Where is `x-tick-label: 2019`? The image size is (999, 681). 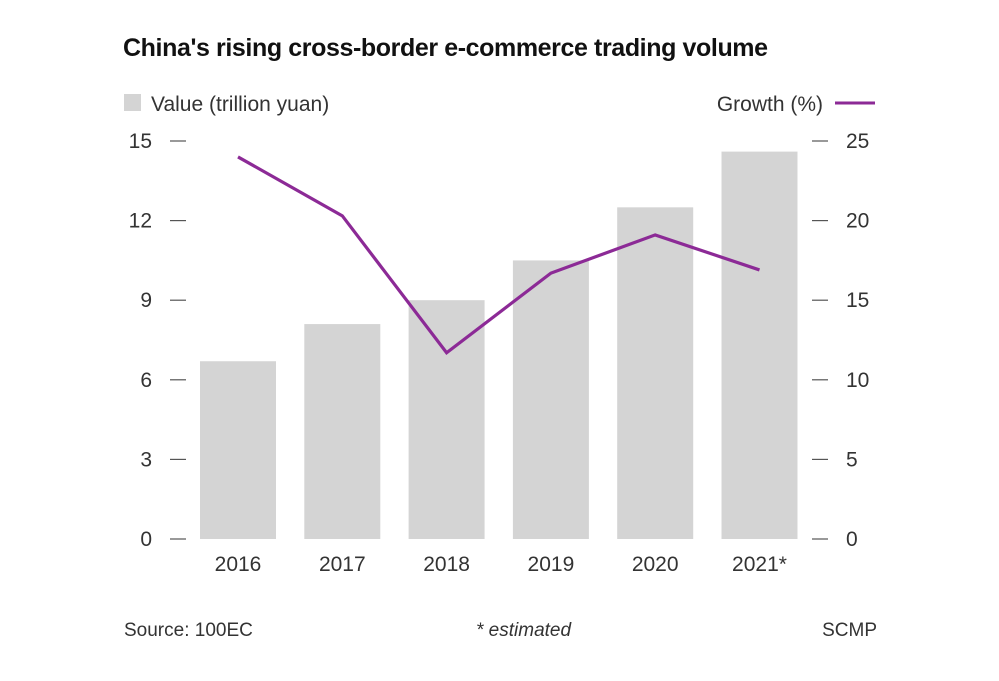
x-tick-label: 2019 is located at coordinates (551, 564).